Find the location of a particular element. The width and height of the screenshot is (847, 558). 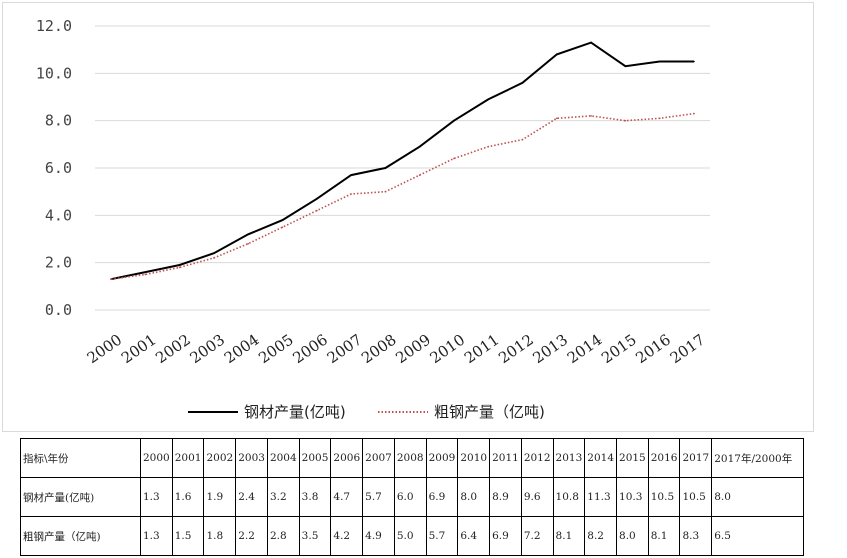

table-cell: 6.0 is located at coordinates (410, 497).